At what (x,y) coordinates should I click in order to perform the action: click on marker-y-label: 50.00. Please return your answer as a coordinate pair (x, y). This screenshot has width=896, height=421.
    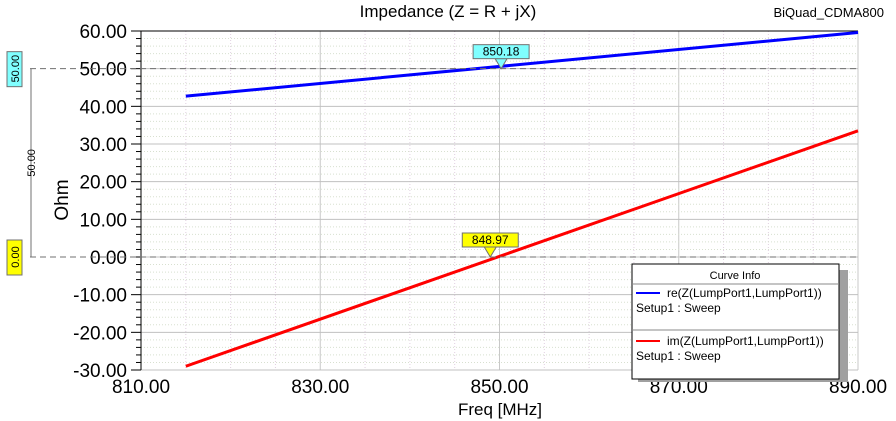
    Looking at the image, I should click on (16, 69).